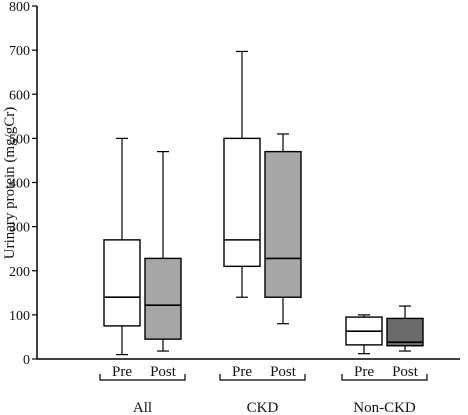 Image resolution: width=468 pixels, height=415 pixels. Describe the element at coordinates (263, 389) in the screenshot. I see `category-labels: Pre Post All Pre Post CKD Pre Post Non-CKD` at that location.